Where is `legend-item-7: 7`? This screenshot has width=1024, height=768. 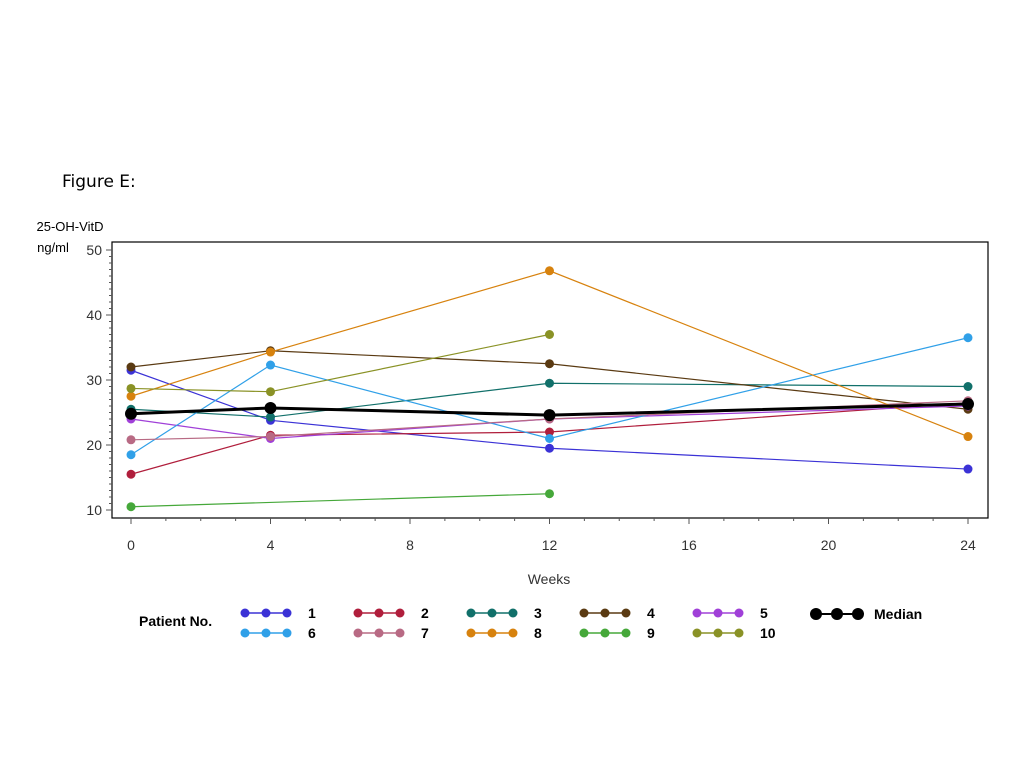 legend-item-7: 7 is located at coordinates (391, 633).